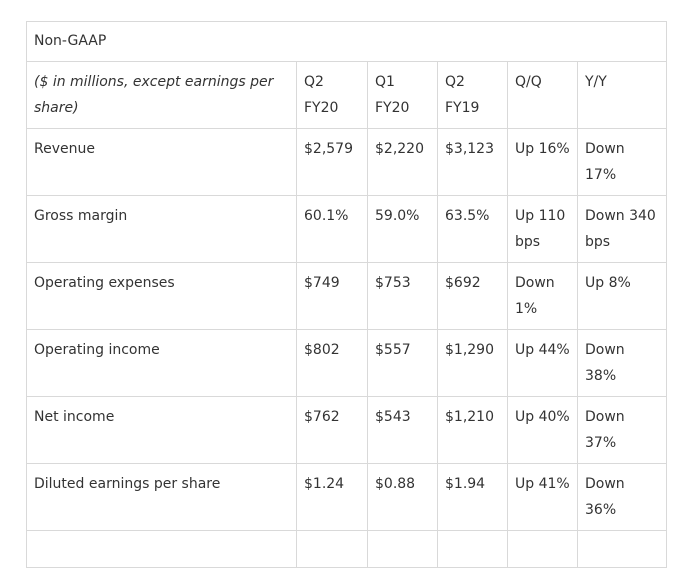 This screenshot has height=568, width=695. What do you see at coordinates (332, 162) in the screenshot?
I see `table-cell: $2,579` at bounding box center [332, 162].